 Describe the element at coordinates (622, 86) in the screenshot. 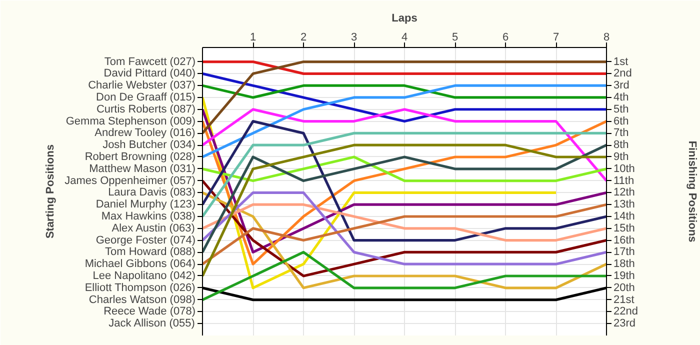

I see `y2-tick-label: 3rd` at that location.